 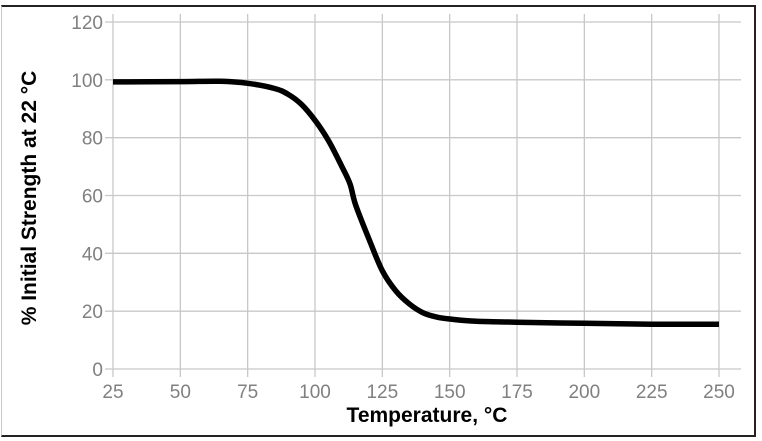 What do you see at coordinates (427, 415) in the screenshot?
I see `x-axis-title: Temperature, °C` at bounding box center [427, 415].